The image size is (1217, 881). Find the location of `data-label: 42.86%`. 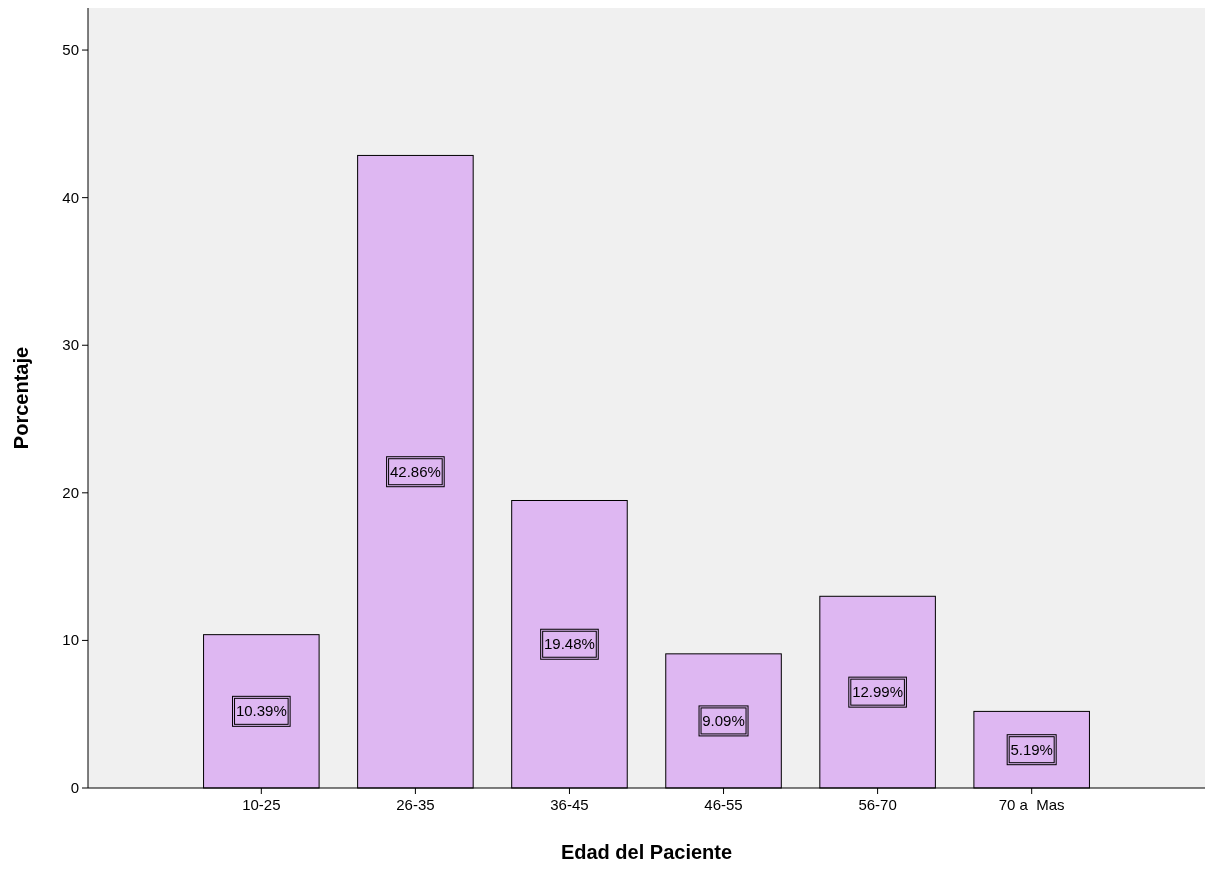

data-label: 42.86% is located at coordinates (415, 471).